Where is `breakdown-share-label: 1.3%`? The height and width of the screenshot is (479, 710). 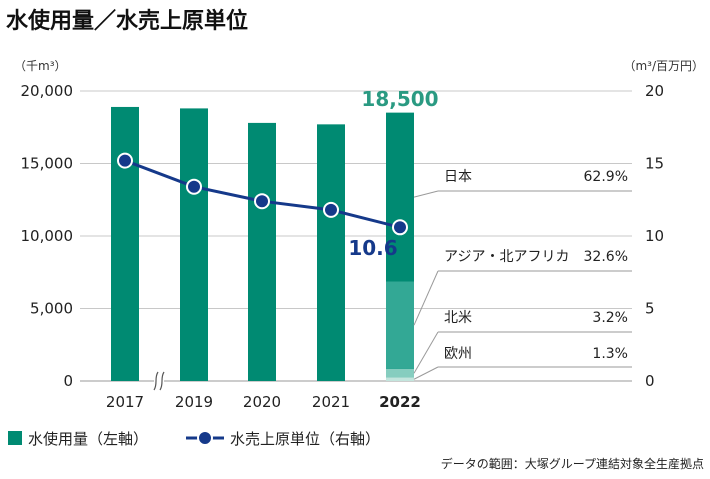
breakdown-share-label: 1.3% is located at coordinates (610, 354).